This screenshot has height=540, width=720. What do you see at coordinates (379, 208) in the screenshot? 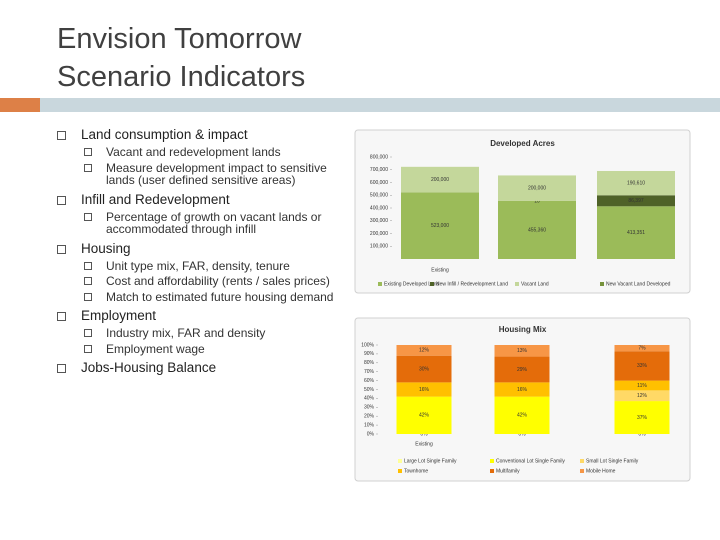
I see `y-tick-label: 400,000` at bounding box center [379, 208].